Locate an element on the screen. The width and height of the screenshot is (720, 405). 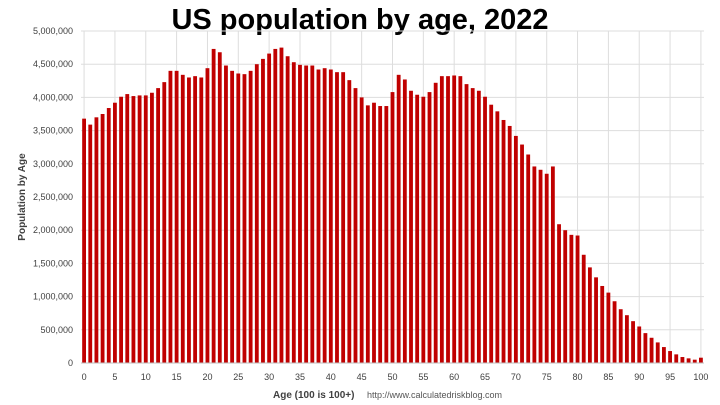
y-tick-label: 4,500,000 is located at coordinates (53, 64).